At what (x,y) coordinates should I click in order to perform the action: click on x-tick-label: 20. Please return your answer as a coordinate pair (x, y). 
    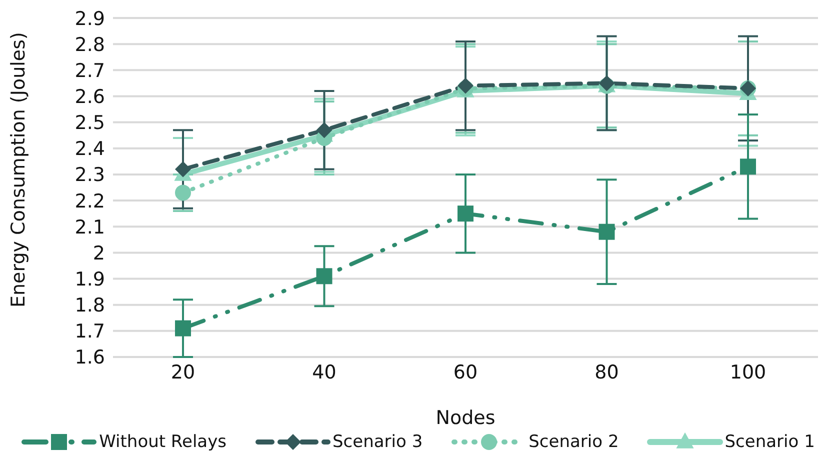
    Looking at the image, I should click on (183, 372).